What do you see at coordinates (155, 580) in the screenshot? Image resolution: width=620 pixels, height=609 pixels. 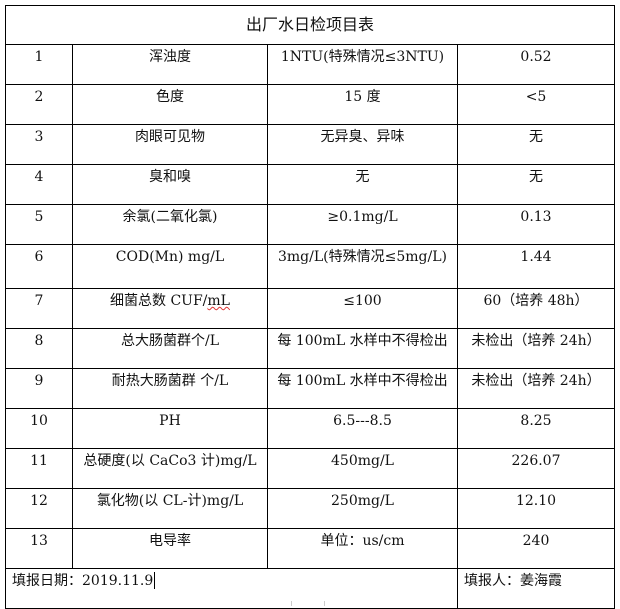 I see `text-cursor` at bounding box center [155, 580].